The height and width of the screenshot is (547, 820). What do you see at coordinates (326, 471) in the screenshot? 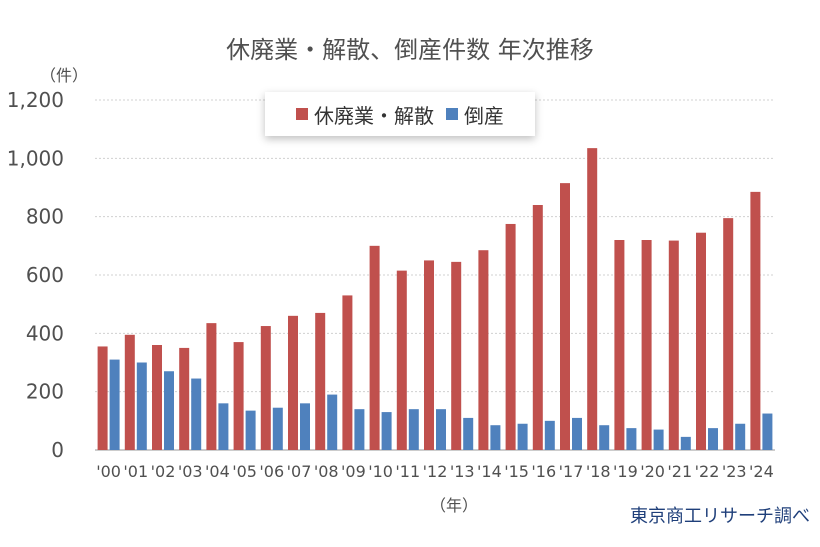
I see `x-tick-label: '08` at bounding box center [326, 471].